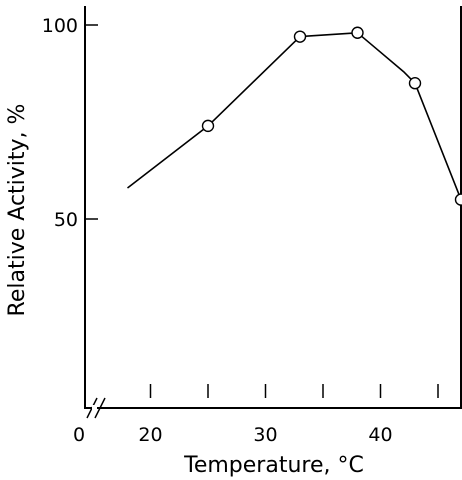 Image resolution: width=462 pixels, height=480 pixels. I want to click on x-axis-label: Temperature, °C, so click(273, 465).